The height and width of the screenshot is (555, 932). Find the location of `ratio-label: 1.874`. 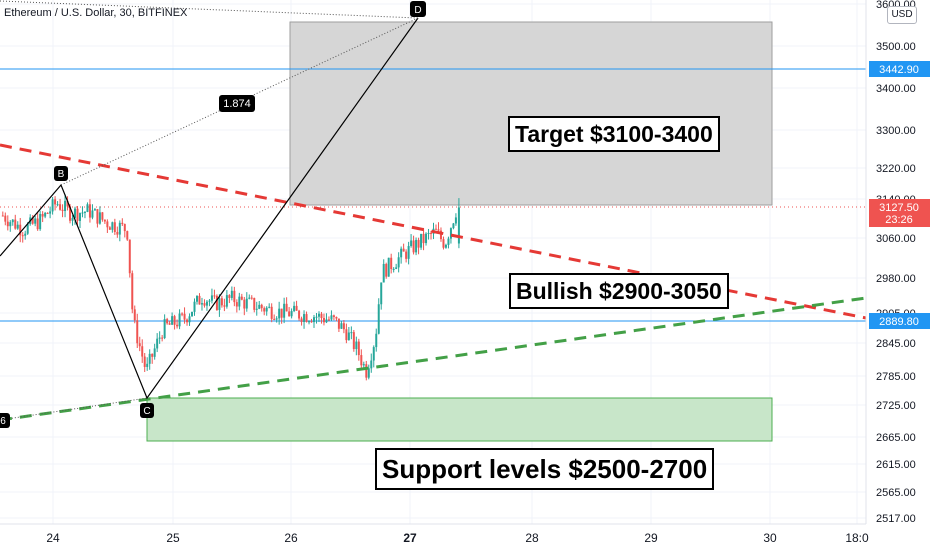

ratio-label: 1.874 is located at coordinates (237, 103).